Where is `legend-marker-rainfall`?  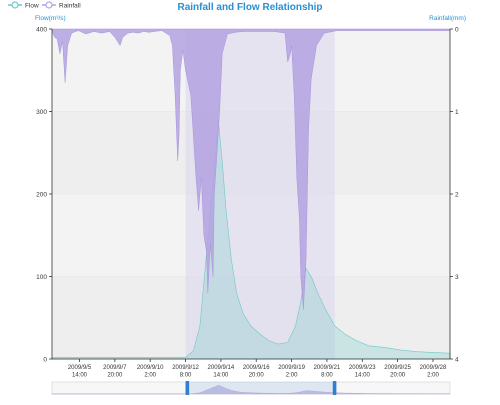 legend-marker-rainfall is located at coordinates (49, 5).